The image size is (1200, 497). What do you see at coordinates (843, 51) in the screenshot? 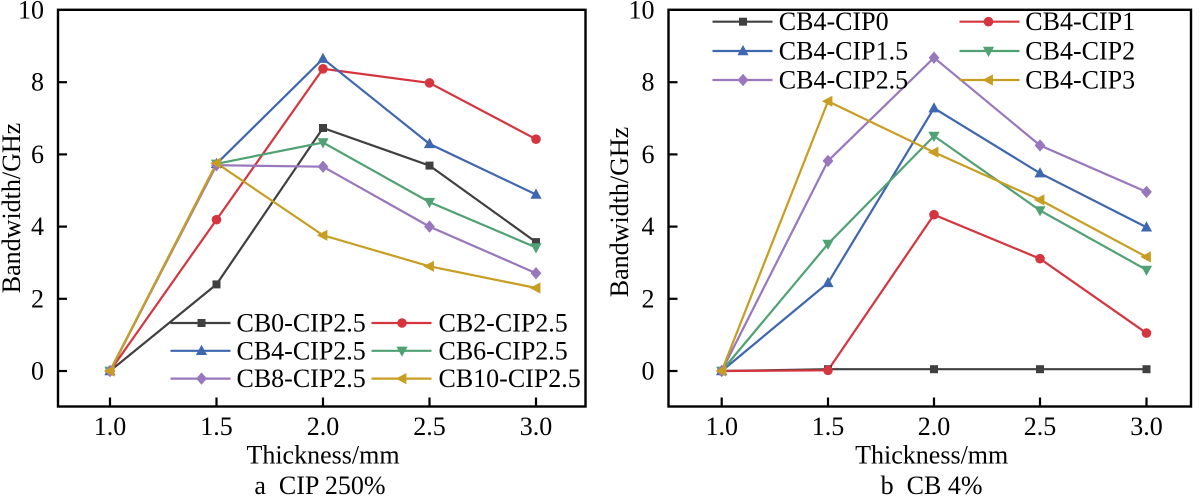
I see `svg-text: CB4-CIP1.5` at bounding box center [843, 51].